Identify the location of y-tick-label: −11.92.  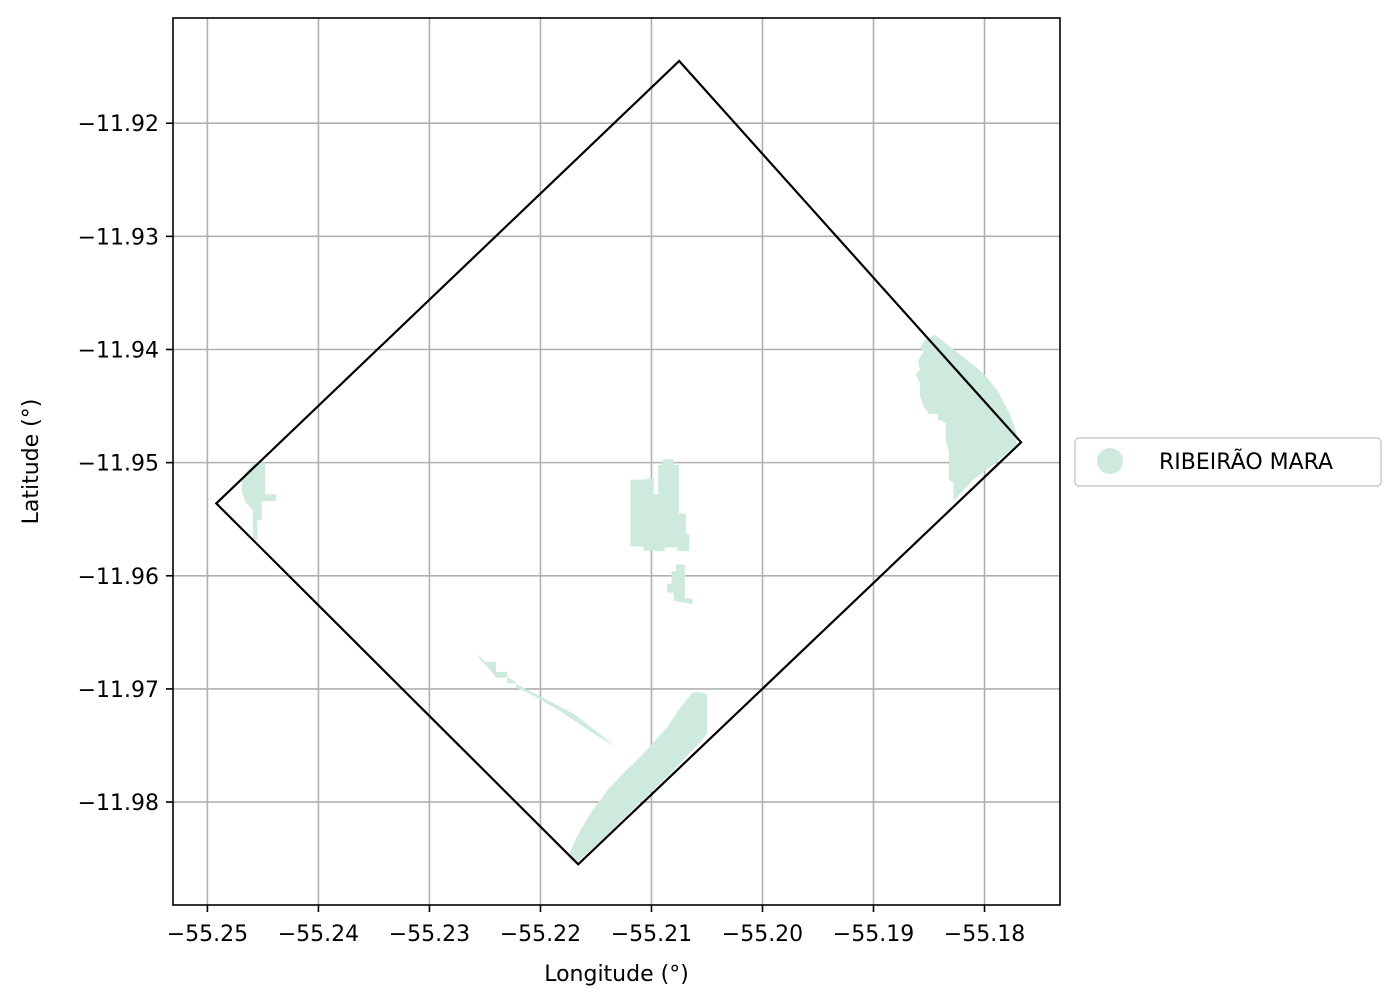
(118, 124).